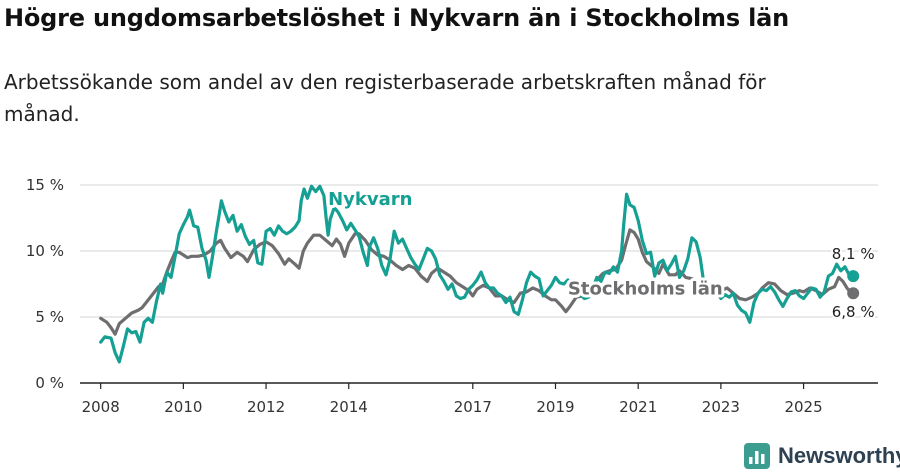 Image resolution: width=900 pixels, height=474 pixels. Describe the element at coordinates (839, 455) in the screenshot. I see `brand-name: Newsworthy` at that location.